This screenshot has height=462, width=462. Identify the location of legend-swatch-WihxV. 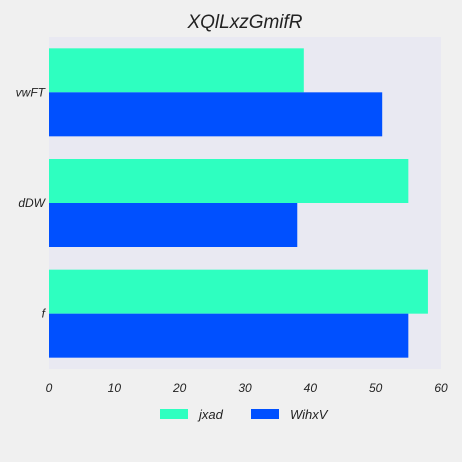
(265, 414).